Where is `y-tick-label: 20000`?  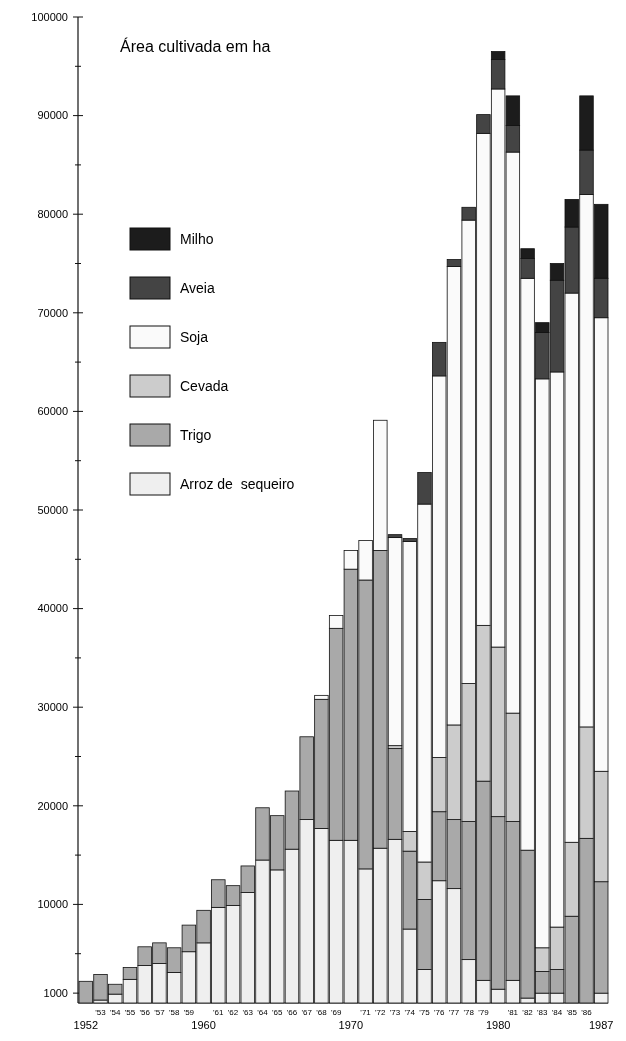 y-tick-label: 20000 is located at coordinates (52, 805).